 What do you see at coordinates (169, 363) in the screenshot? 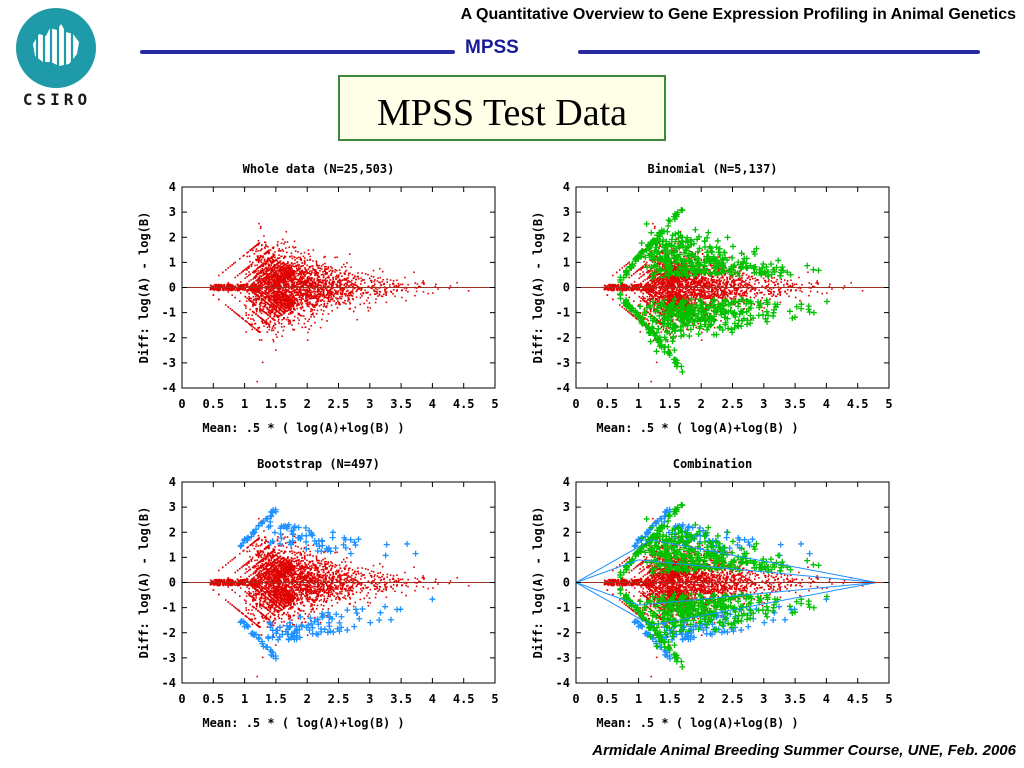
I see `y-tick-label: -3` at bounding box center [169, 363].